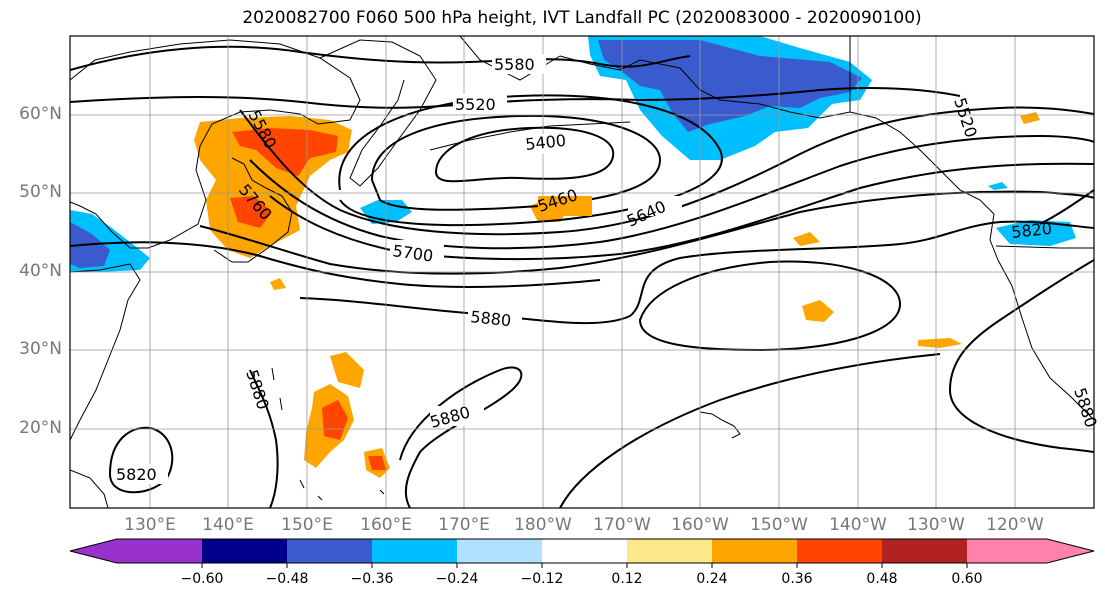 Image resolution: width=1105 pixels, height=601 pixels. I want to click on negative-core-alaska, so click(730, 86).